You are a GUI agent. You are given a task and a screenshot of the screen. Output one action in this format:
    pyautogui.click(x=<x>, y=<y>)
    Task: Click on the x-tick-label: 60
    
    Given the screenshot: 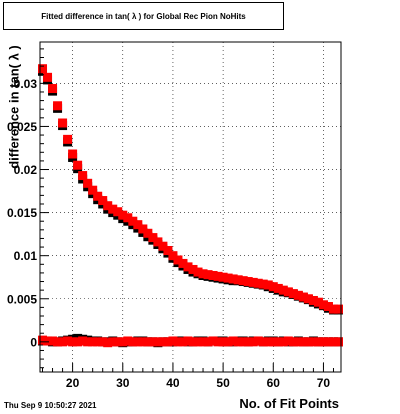 What is the action you would take?
    pyautogui.click(x=274, y=383)
    